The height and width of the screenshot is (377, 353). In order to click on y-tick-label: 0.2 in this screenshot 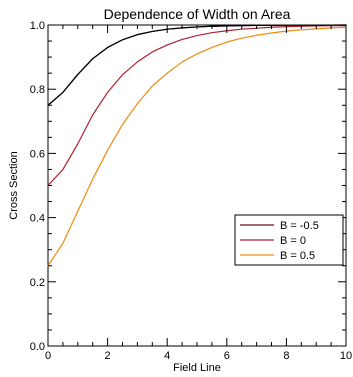, I will do `click(37, 283)`.